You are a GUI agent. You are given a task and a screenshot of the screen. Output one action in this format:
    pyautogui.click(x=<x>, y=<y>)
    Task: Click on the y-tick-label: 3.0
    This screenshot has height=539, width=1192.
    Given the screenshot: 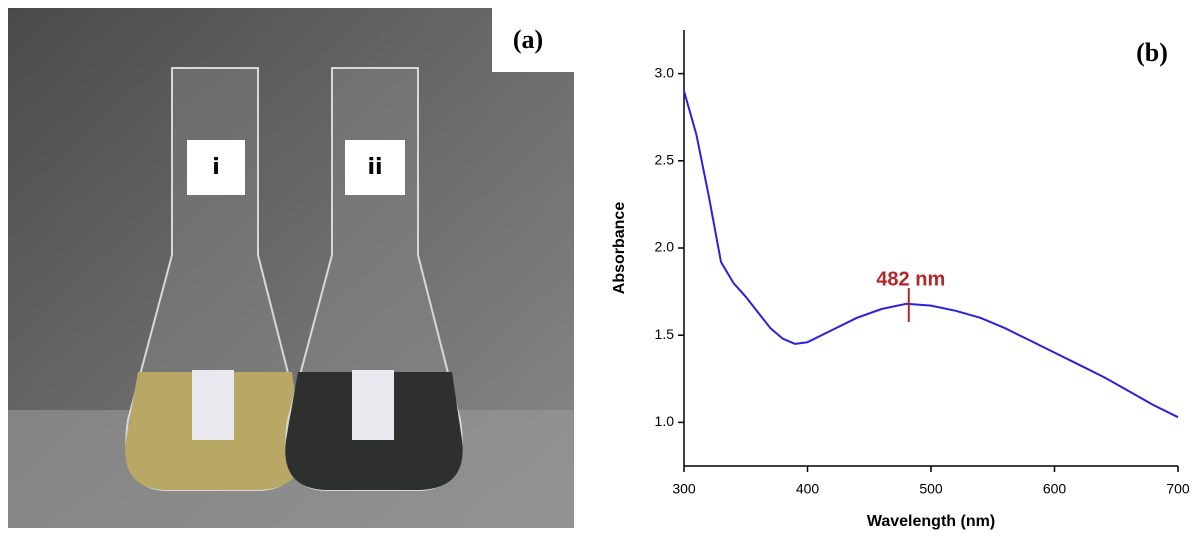 What is the action you would take?
    pyautogui.click(x=665, y=72)
    